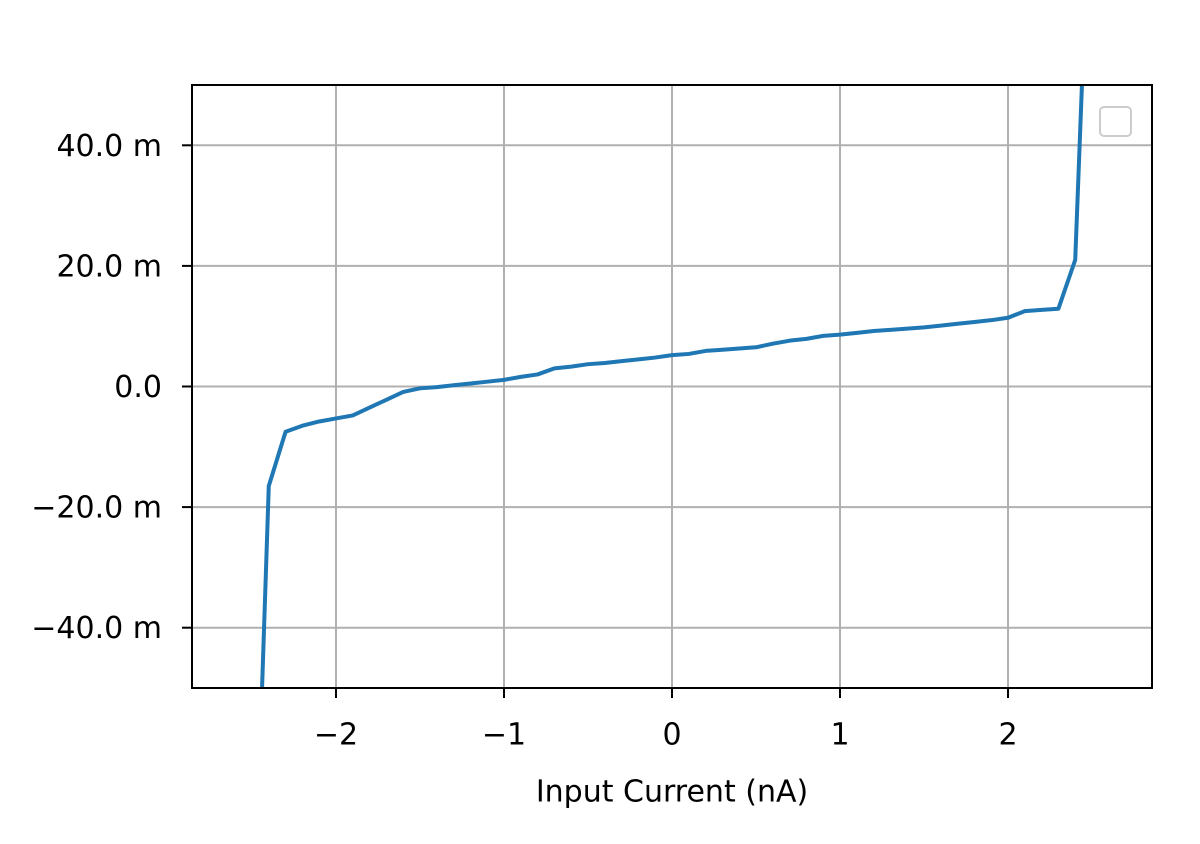 The image size is (1200, 844). What do you see at coordinates (336, 735) in the screenshot?
I see `x-tick-label: −2` at bounding box center [336, 735].